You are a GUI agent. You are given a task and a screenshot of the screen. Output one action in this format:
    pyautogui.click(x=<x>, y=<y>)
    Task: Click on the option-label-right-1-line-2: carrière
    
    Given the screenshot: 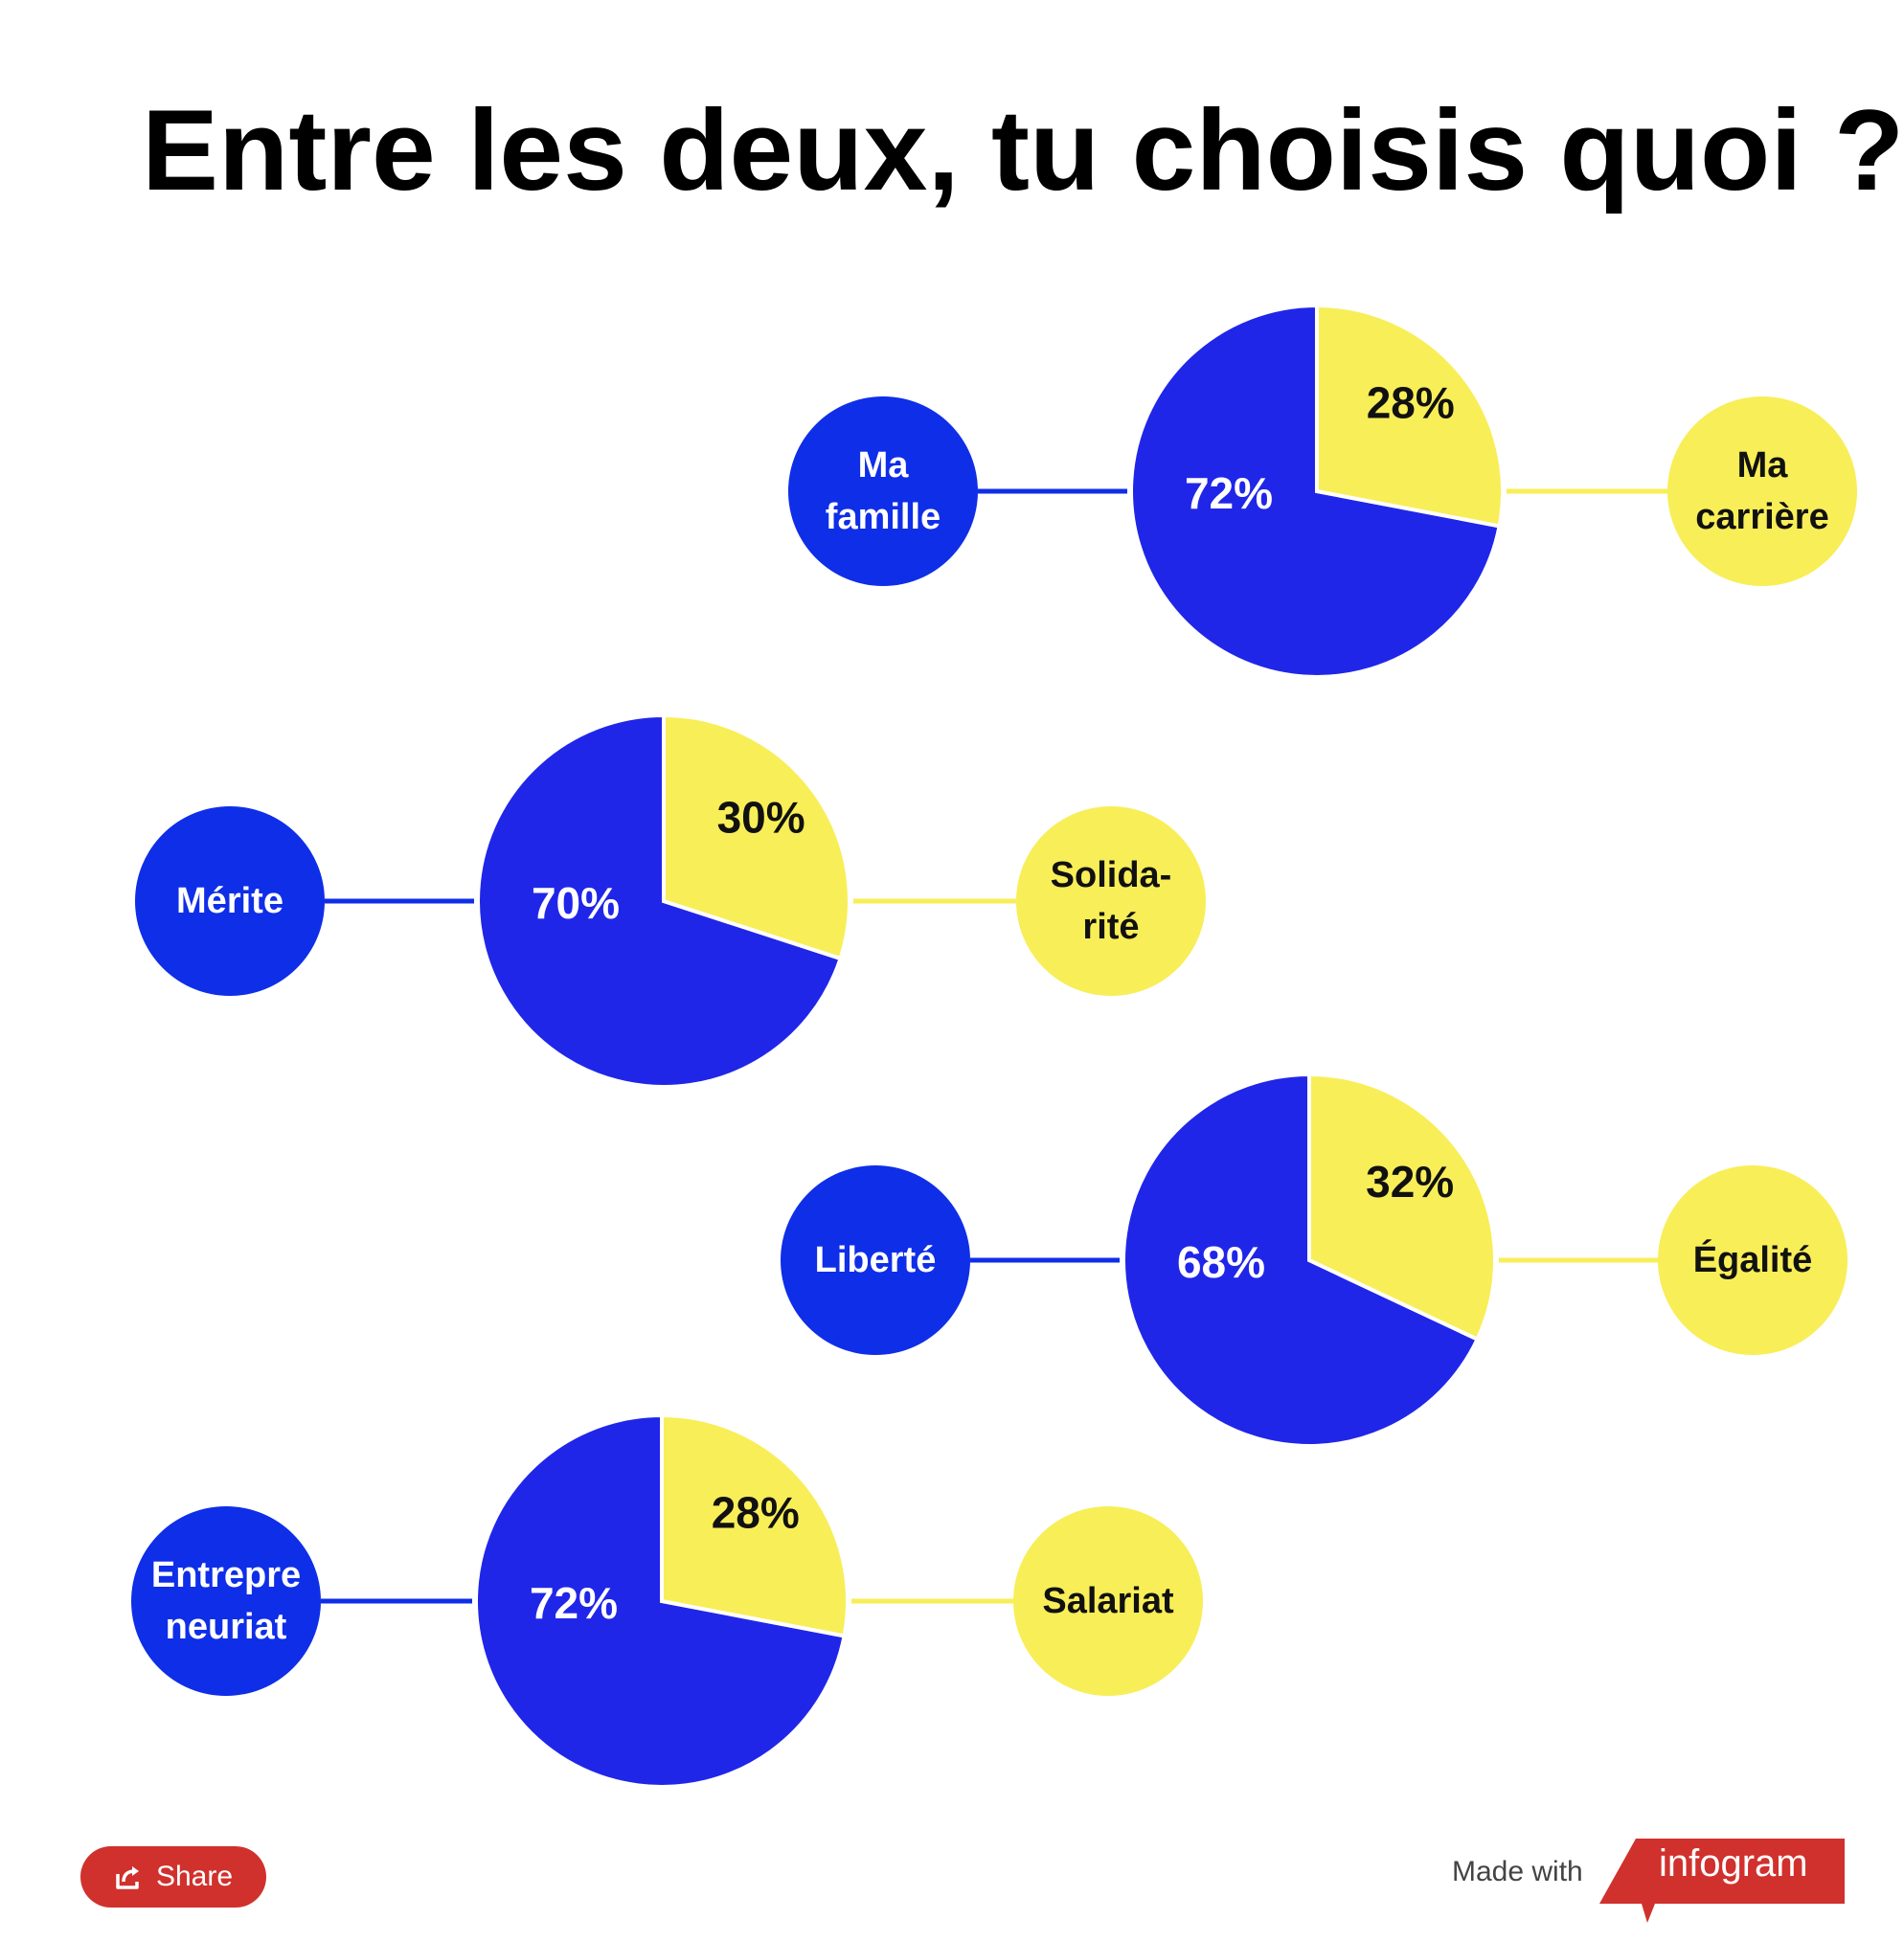 What is the action you would take?
    pyautogui.click(x=1761, y=517)
    